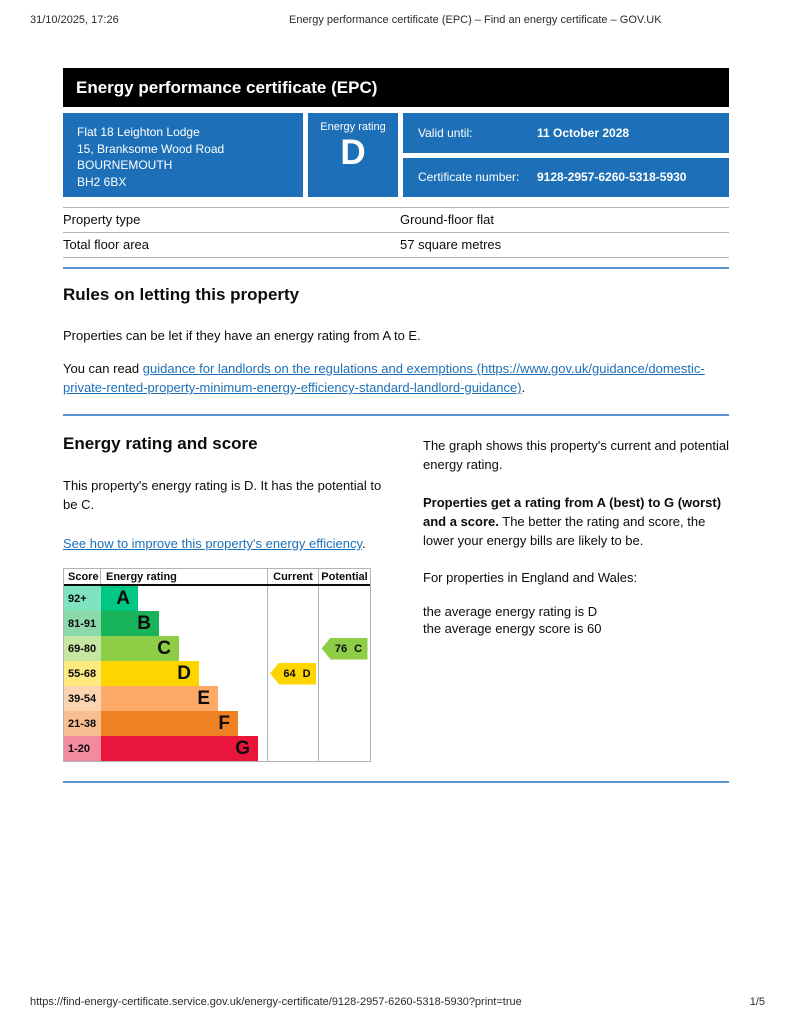  I want to click on band-score-range: 55-68, so click(82, 673).